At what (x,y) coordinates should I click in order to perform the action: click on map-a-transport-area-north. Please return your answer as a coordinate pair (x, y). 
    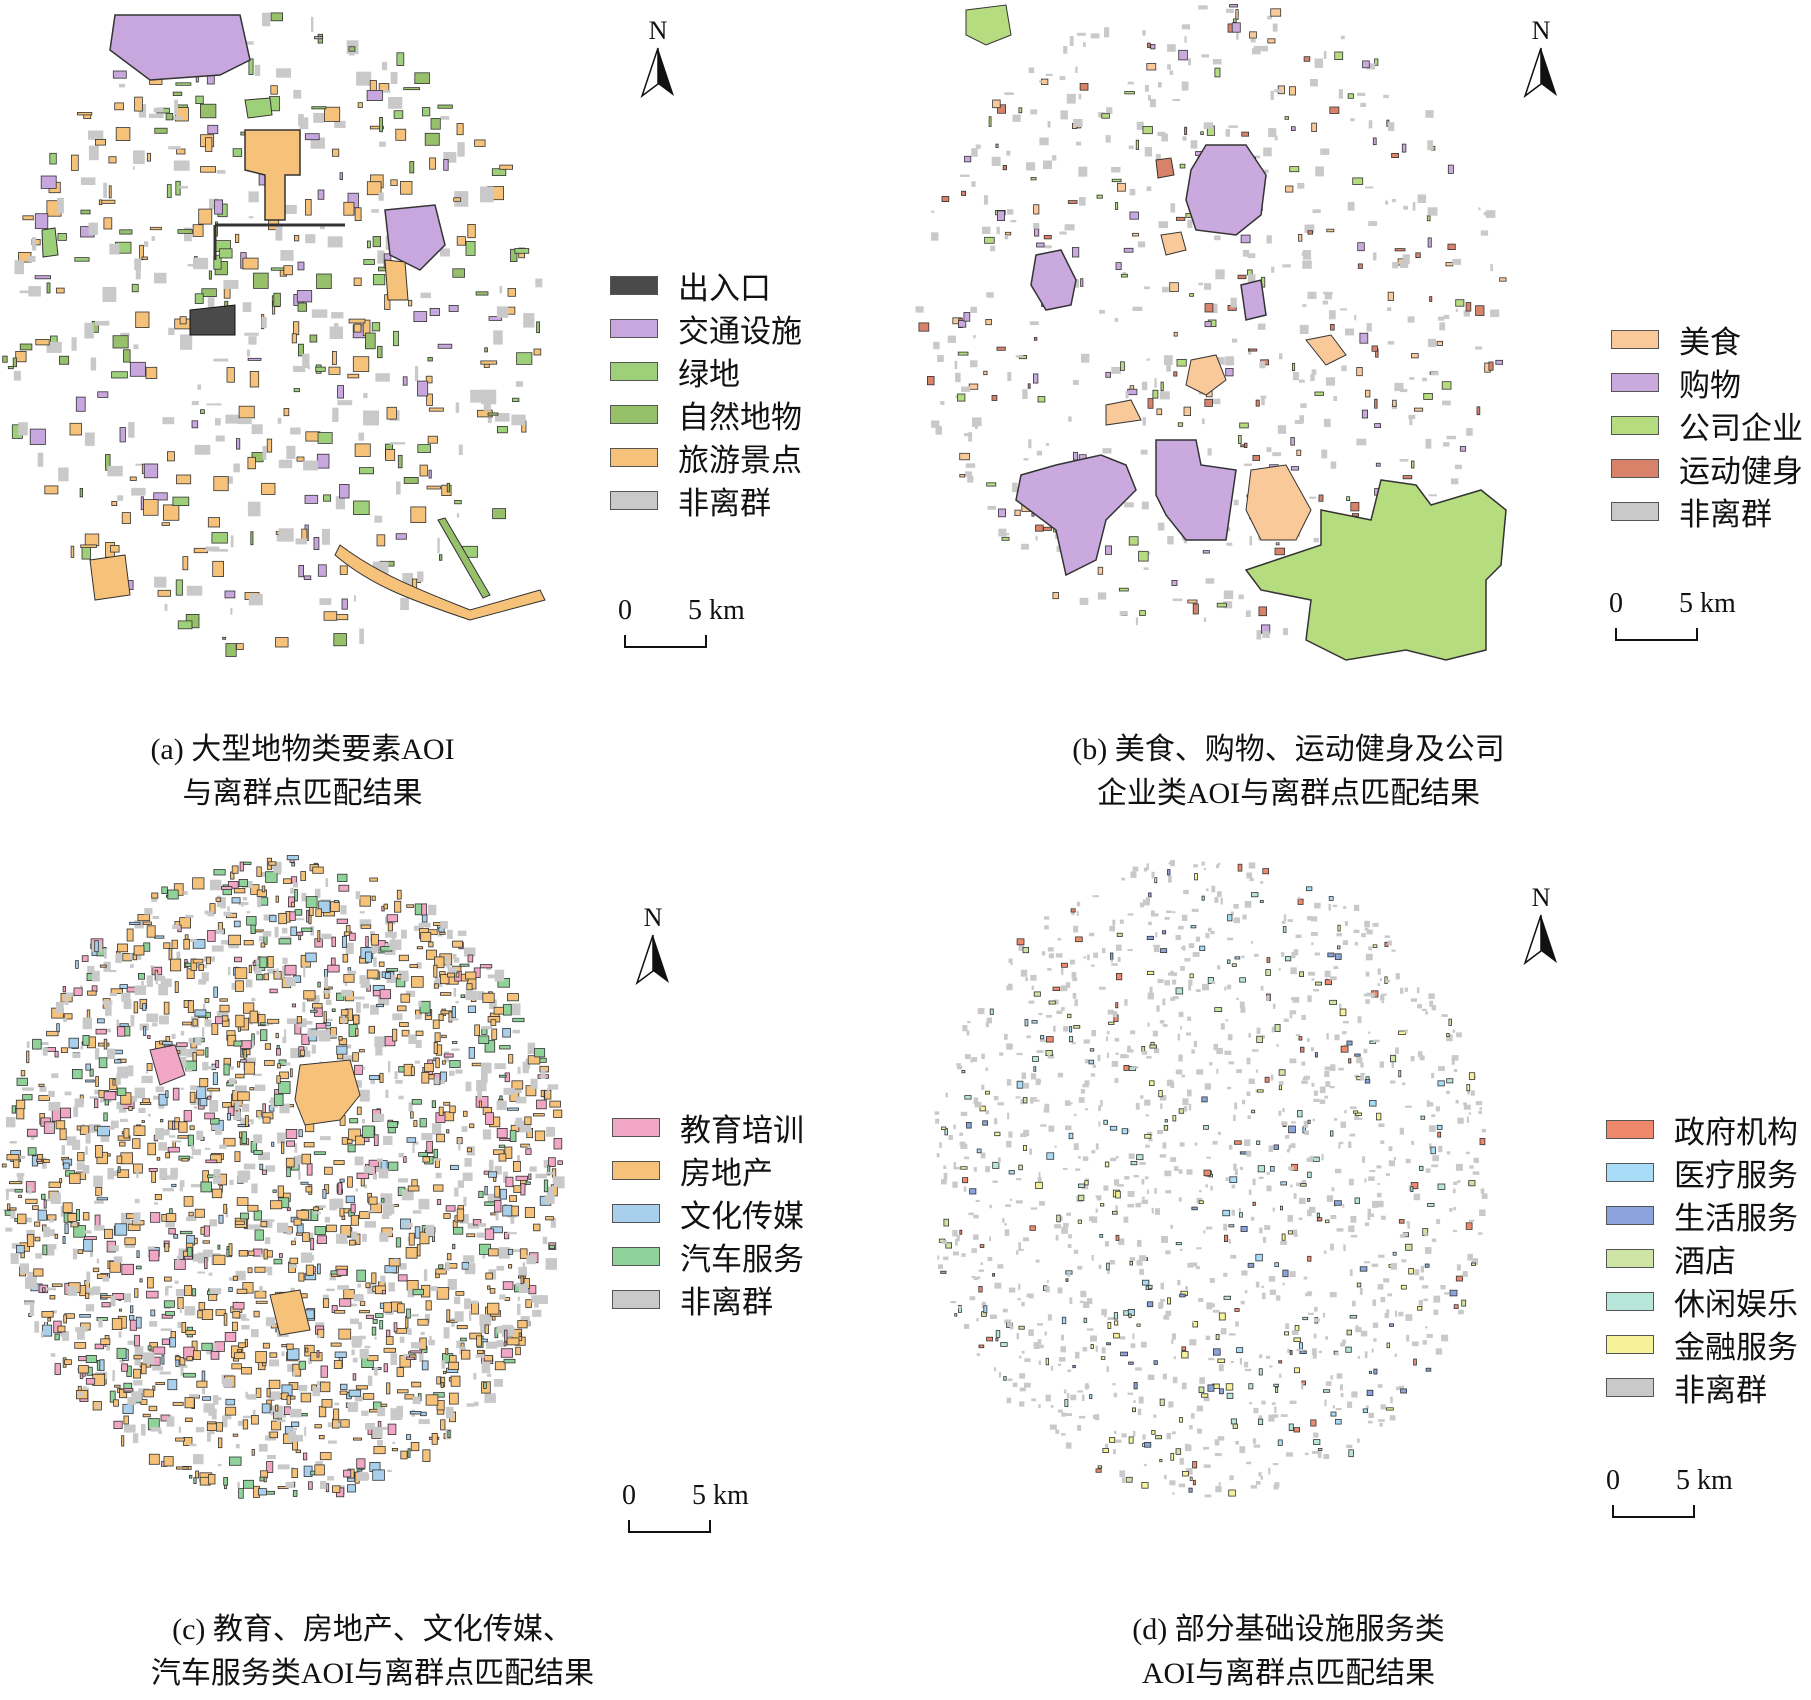
    Looking at the image, I should click on (180, 47).